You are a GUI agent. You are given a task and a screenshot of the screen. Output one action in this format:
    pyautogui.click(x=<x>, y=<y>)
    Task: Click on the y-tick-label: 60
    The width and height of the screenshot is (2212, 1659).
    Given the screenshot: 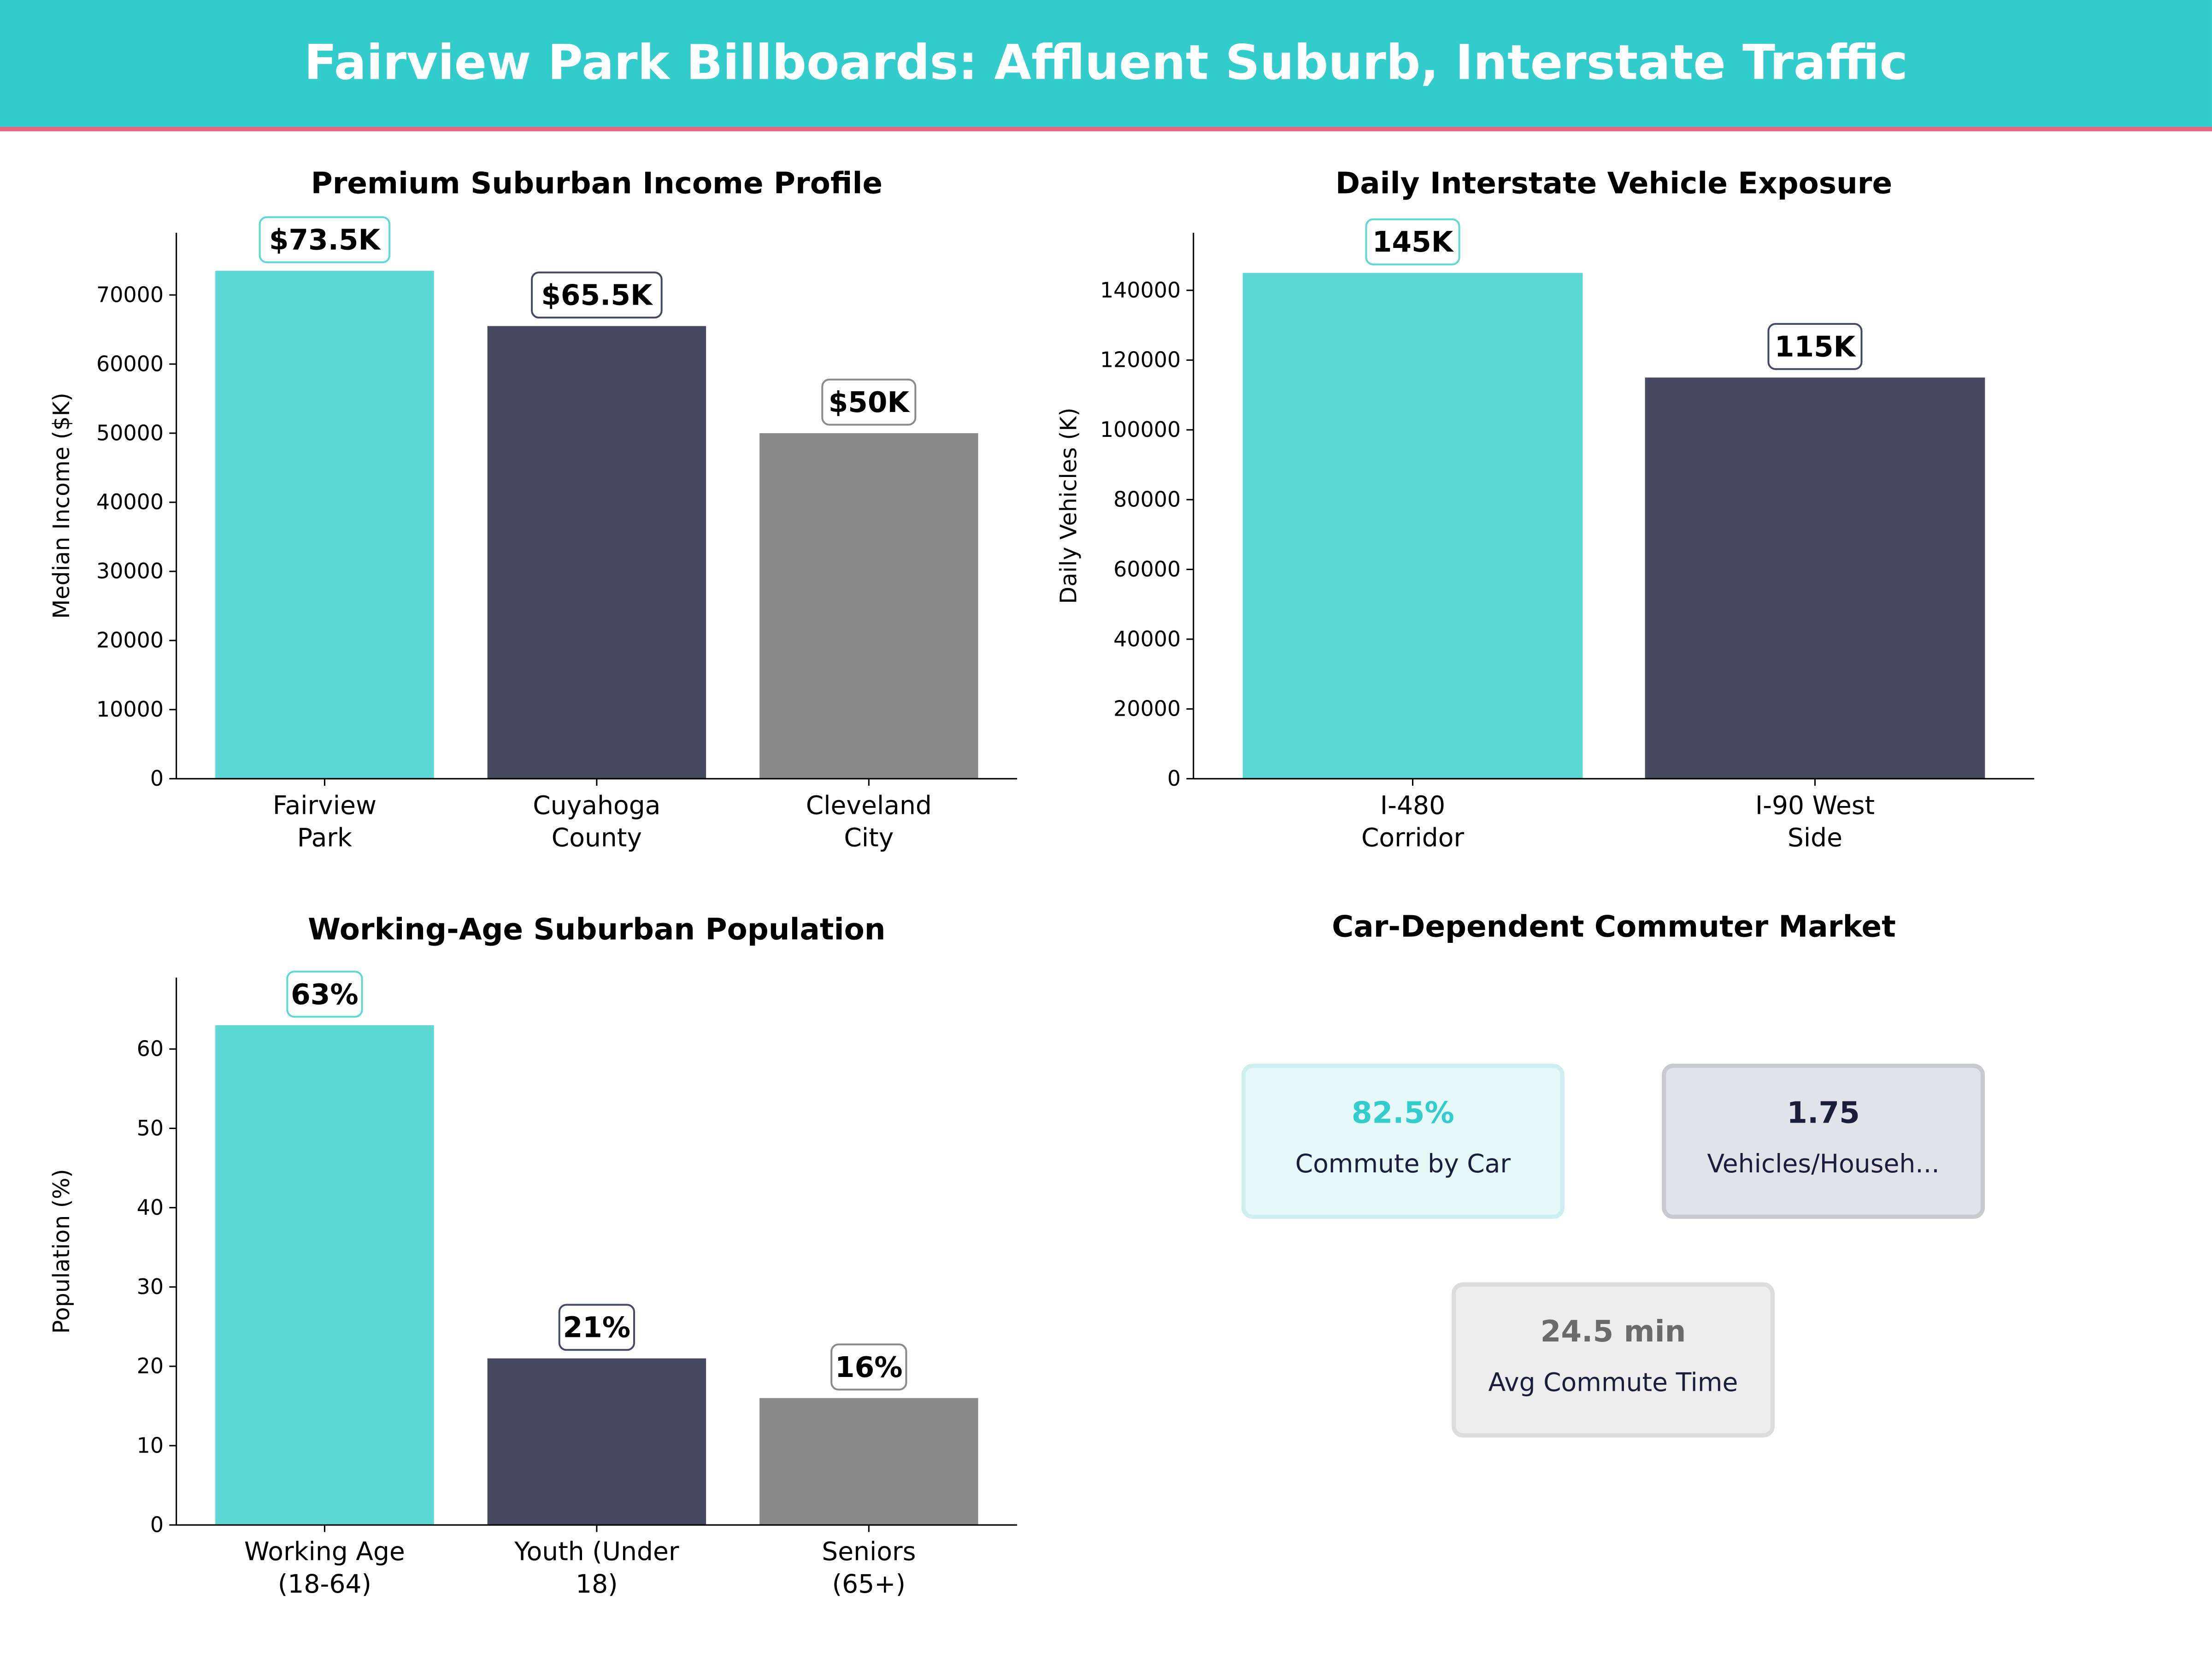 What is the action you would take?
    pyautogui.click(x=150, y=1048)
    